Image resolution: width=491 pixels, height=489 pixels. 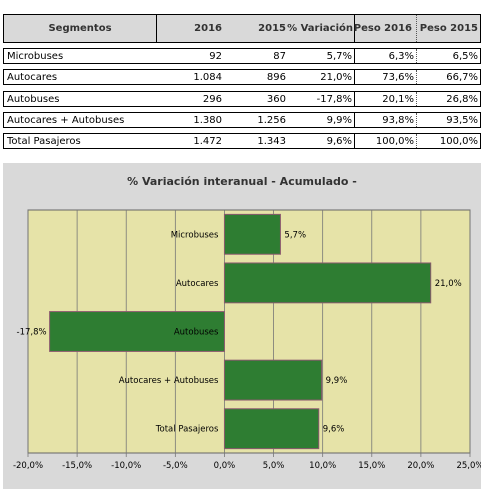 What do you see at coordinates (420, 466) in the screenshot?
I see `x-tick-label: 20,0%` at bounding box center [420, 466].